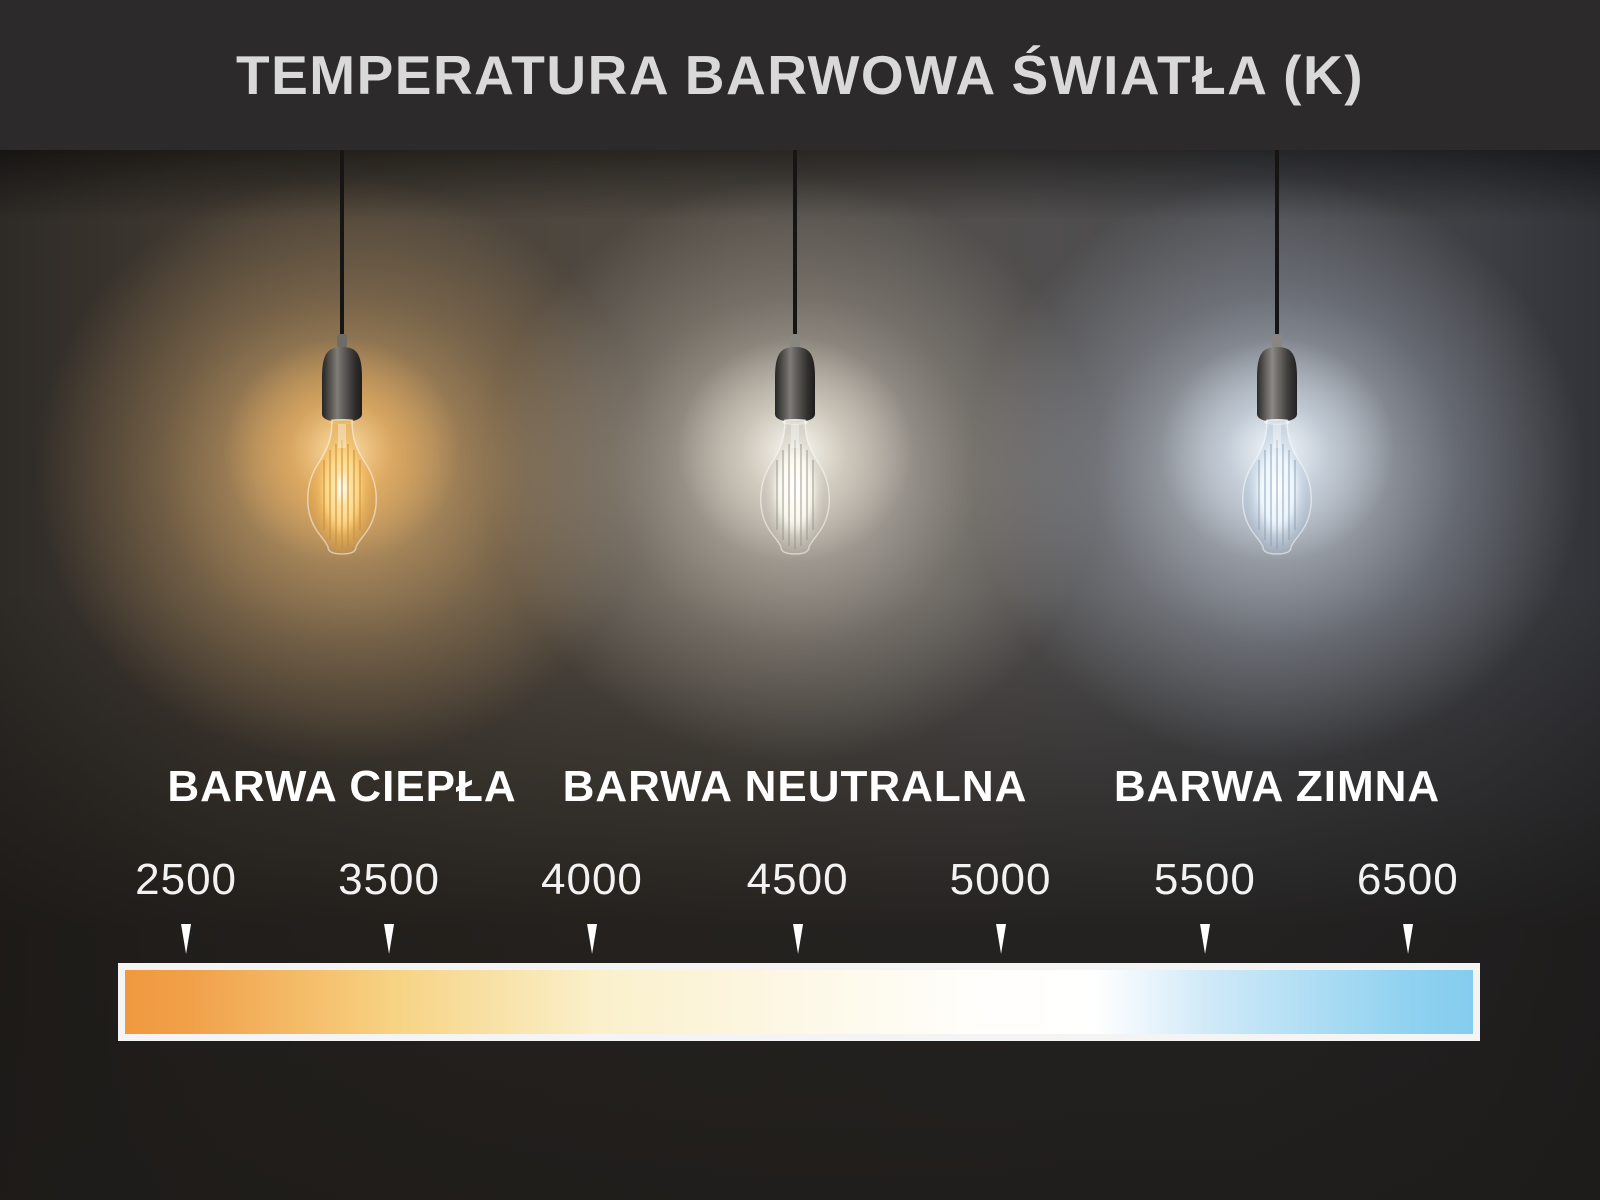 The width and height of the screenshot is (1600, 1200). Describe the element at coordinates (797, 879) in the screenshot. I see `tick-label: 4500` at that location.